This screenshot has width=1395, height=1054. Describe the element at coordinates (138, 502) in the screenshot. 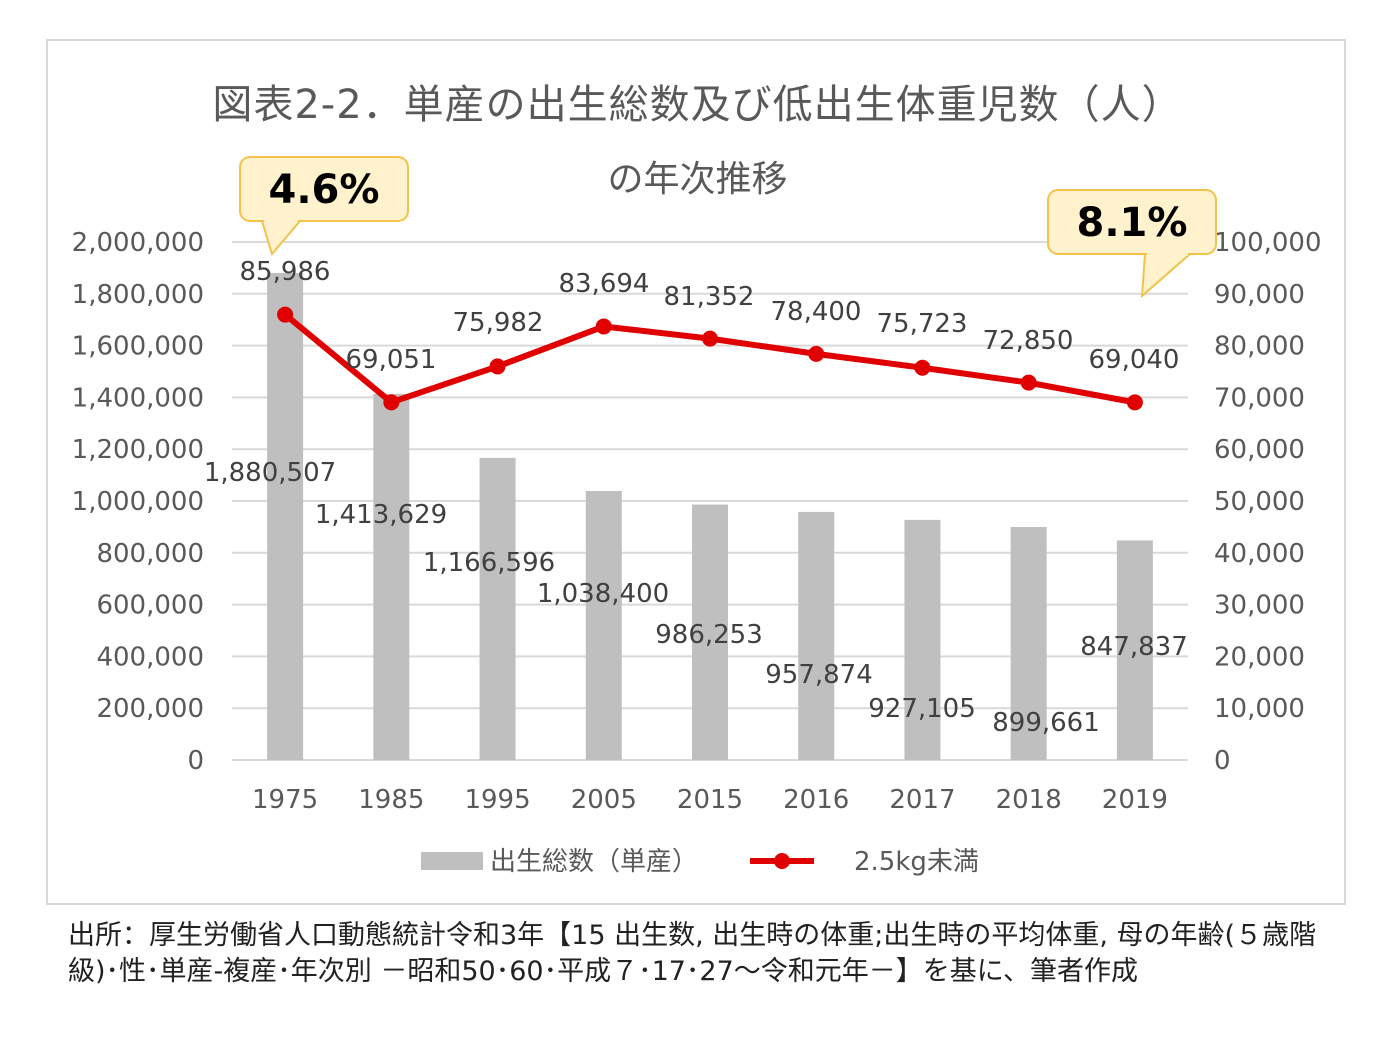

I see `y-left-tick-label: 1,000,000` at that location.